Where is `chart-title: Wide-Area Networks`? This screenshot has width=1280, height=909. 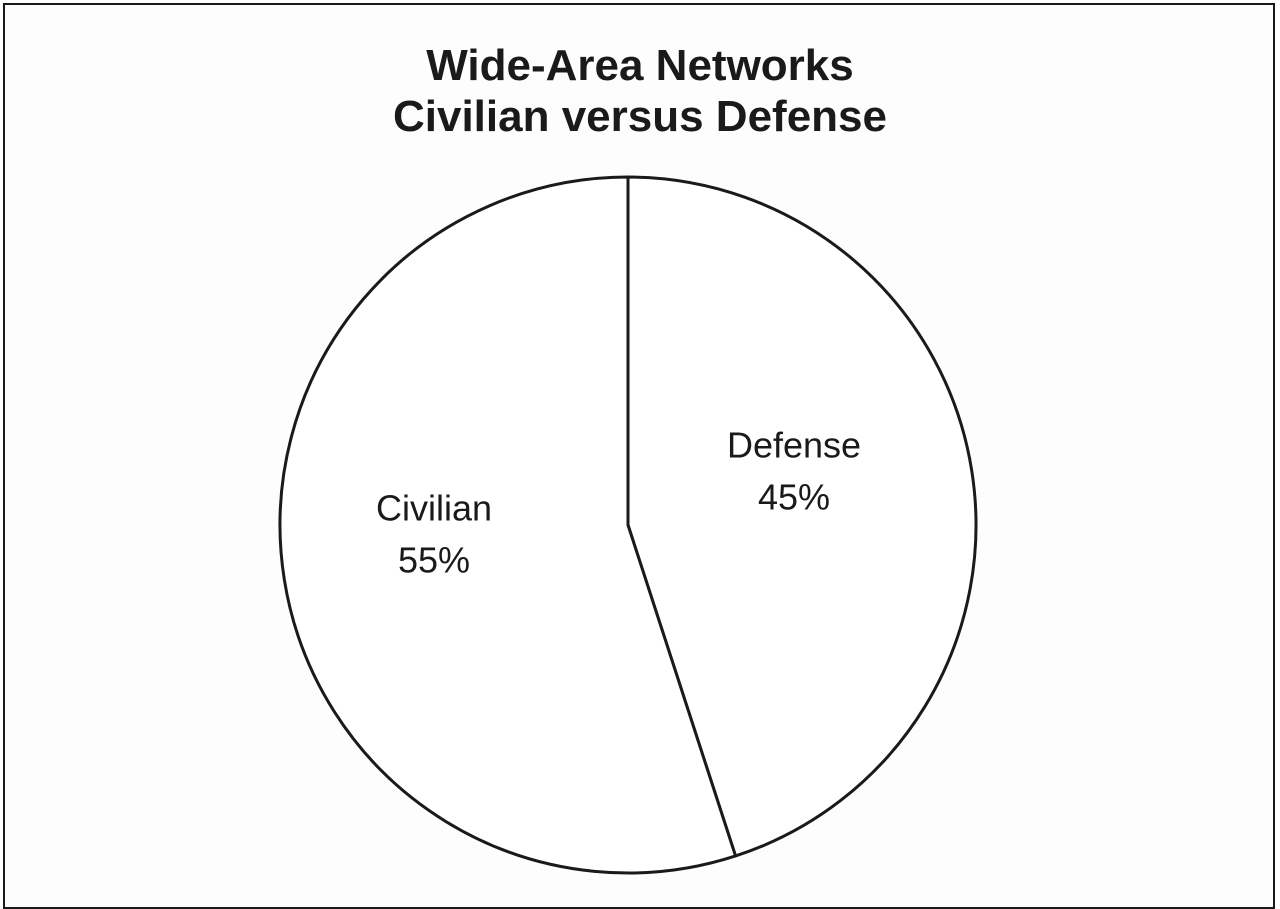 chart-title: Wide-Area Networks is located at coordinates (640, 65).